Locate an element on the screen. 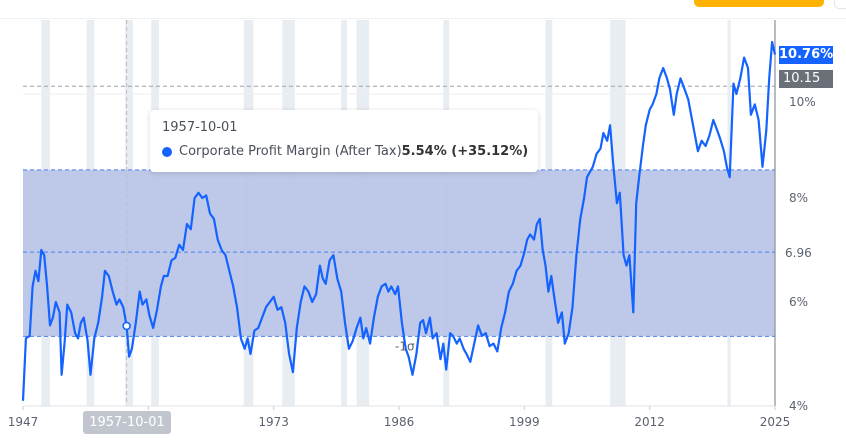  x-tick-label: 1973 is located at coordinates (273, 422).